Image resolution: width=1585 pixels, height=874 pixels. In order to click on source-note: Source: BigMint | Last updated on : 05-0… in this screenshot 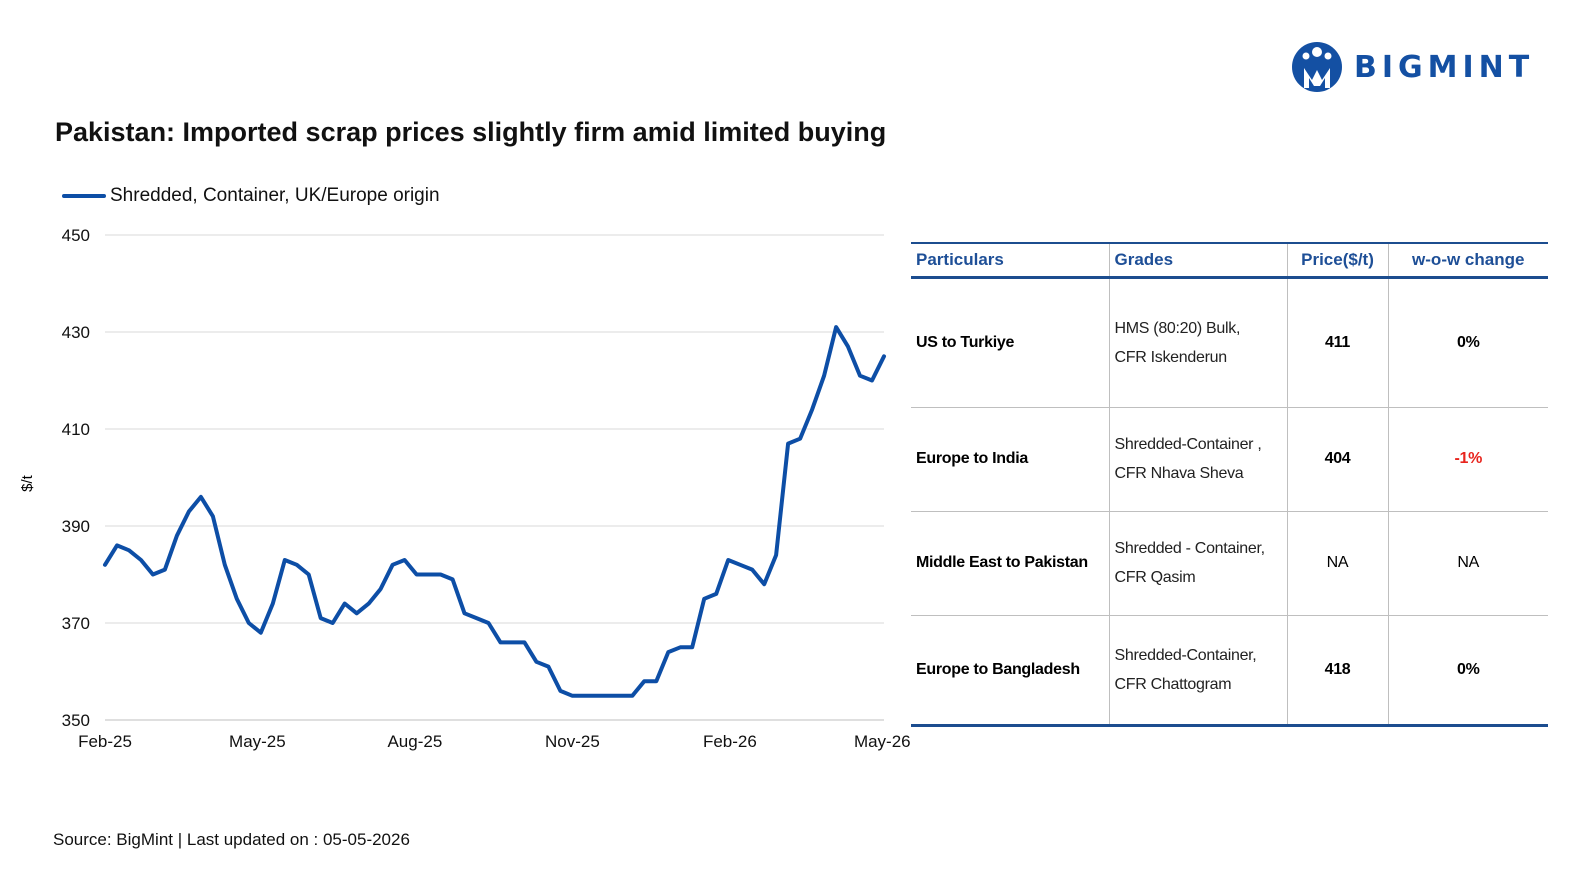, I will do `click(231, 839)`.